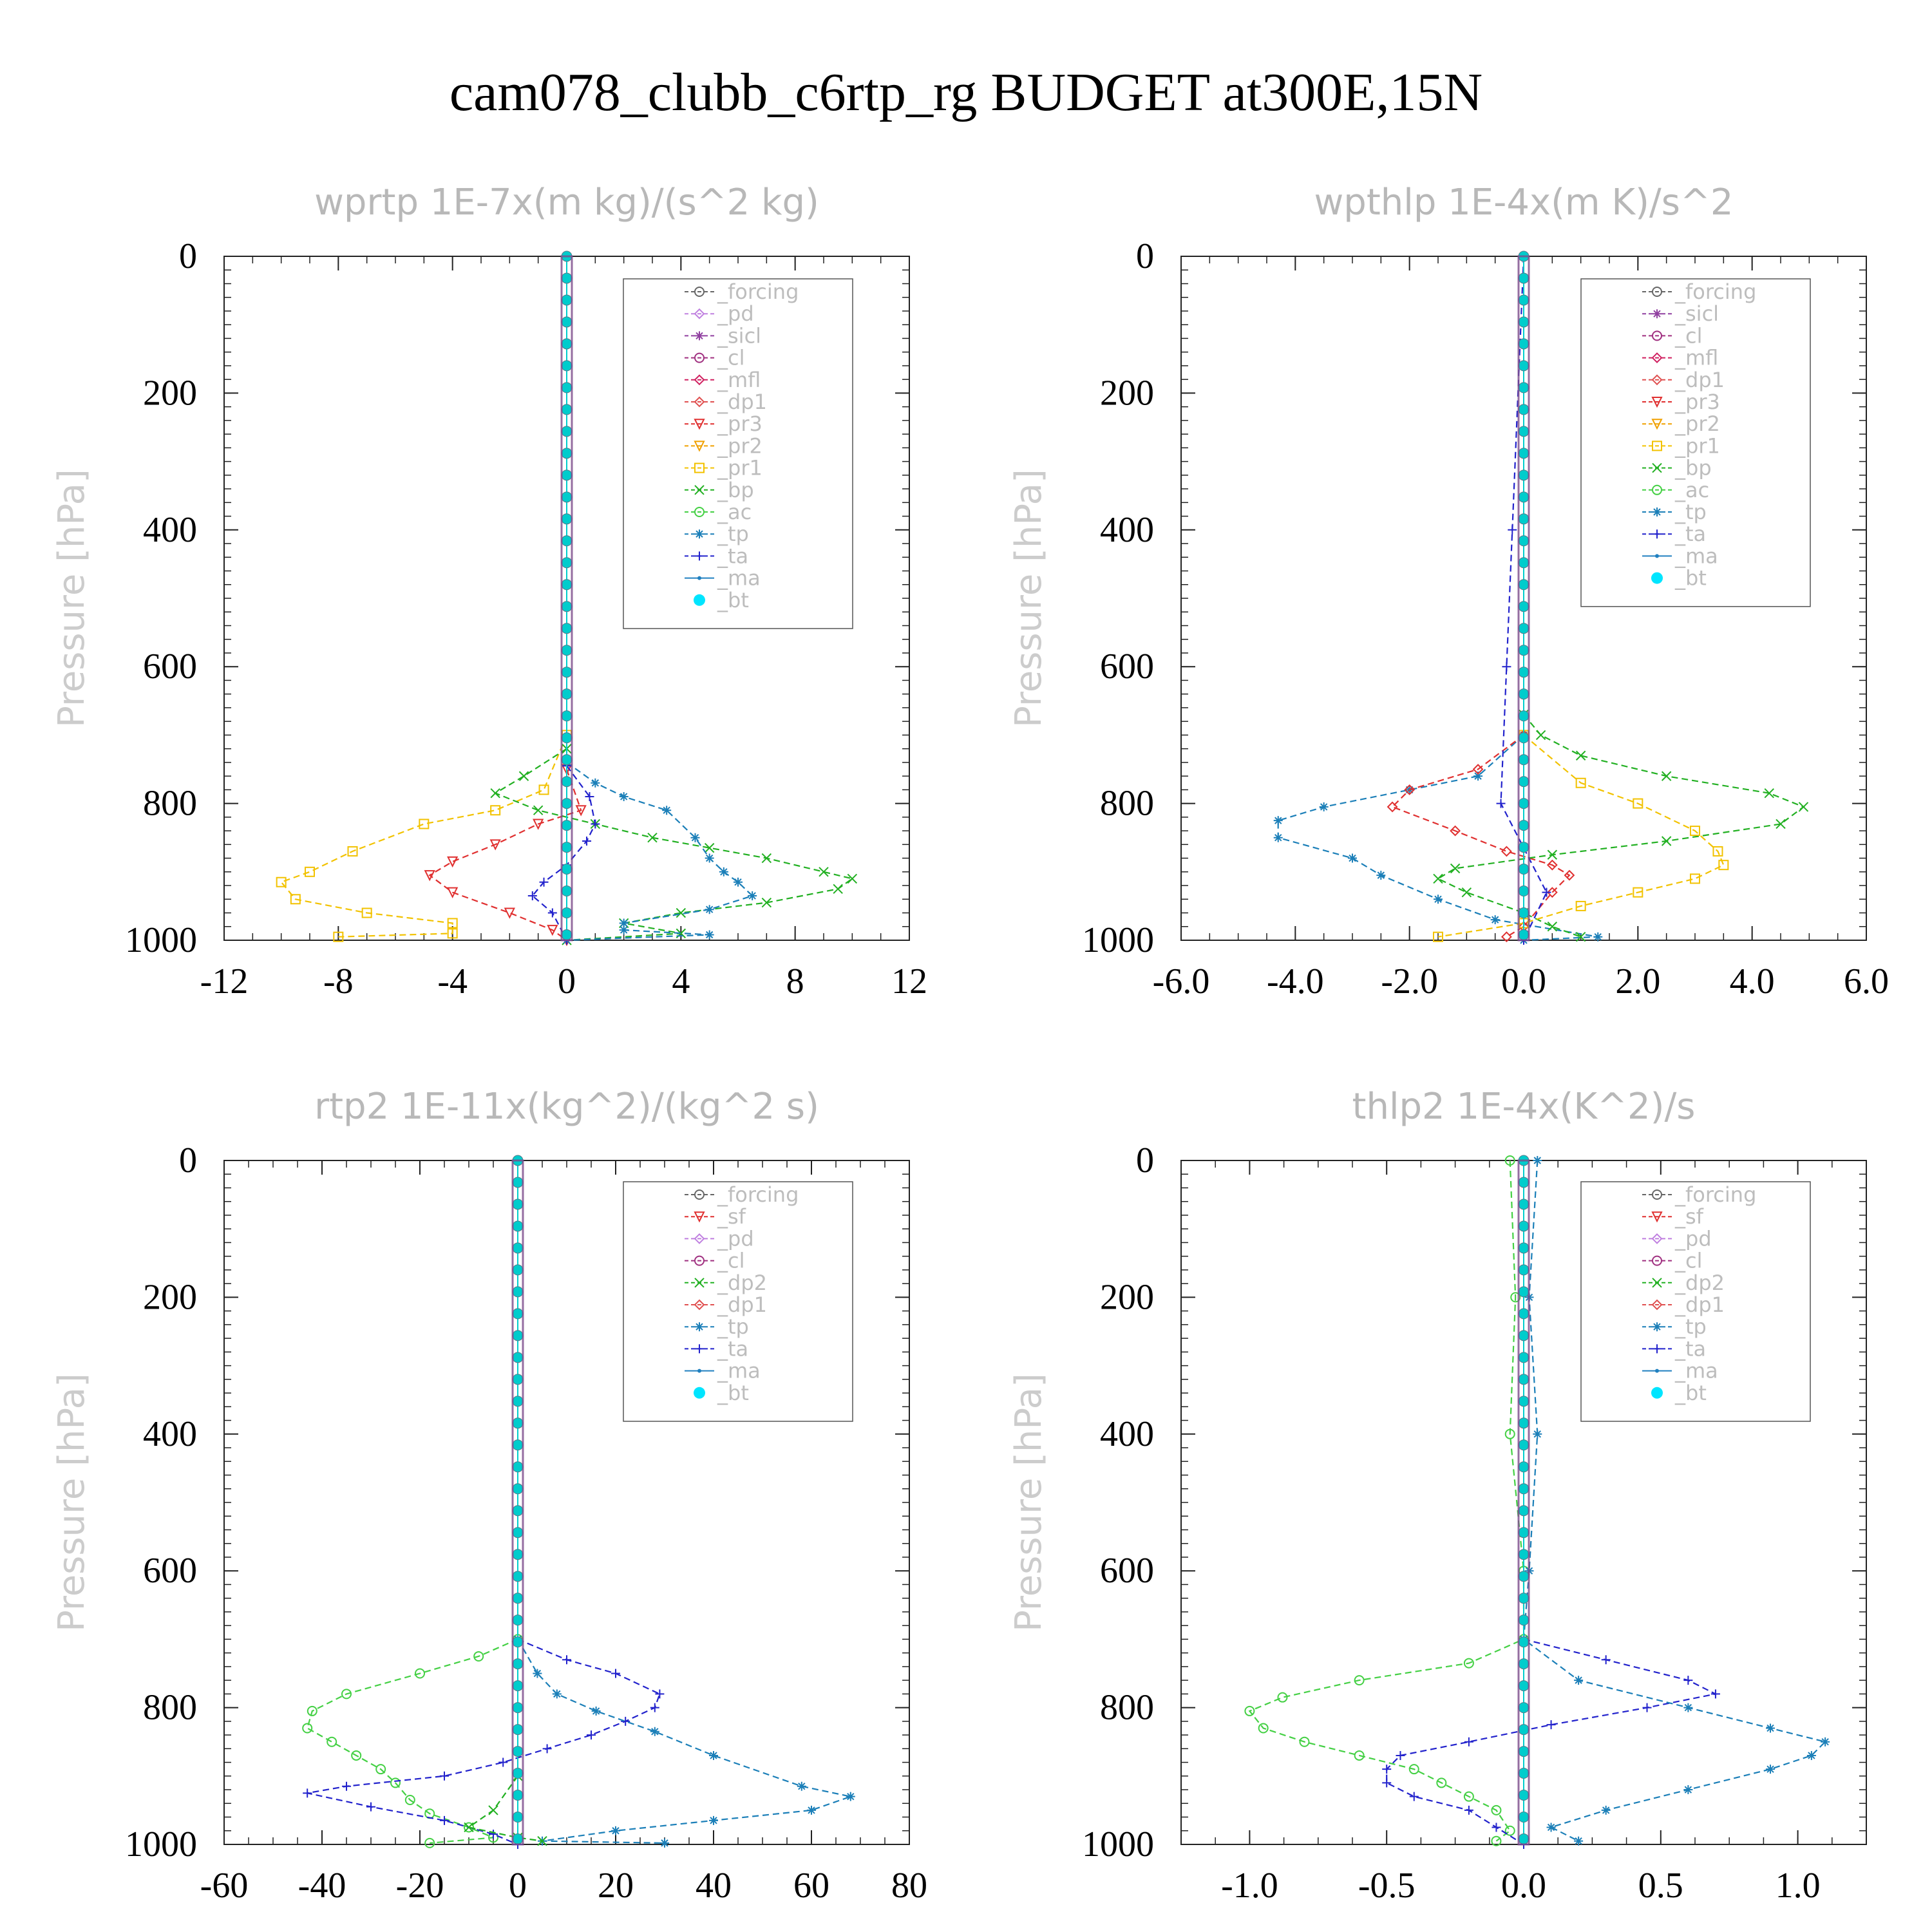 The height and width of the screenshot is (1932, 1932). What do you see at coordinates (717, 1326) in the screenshot?
I see `legend-item: _tp` at bounding box center [717, 1326].